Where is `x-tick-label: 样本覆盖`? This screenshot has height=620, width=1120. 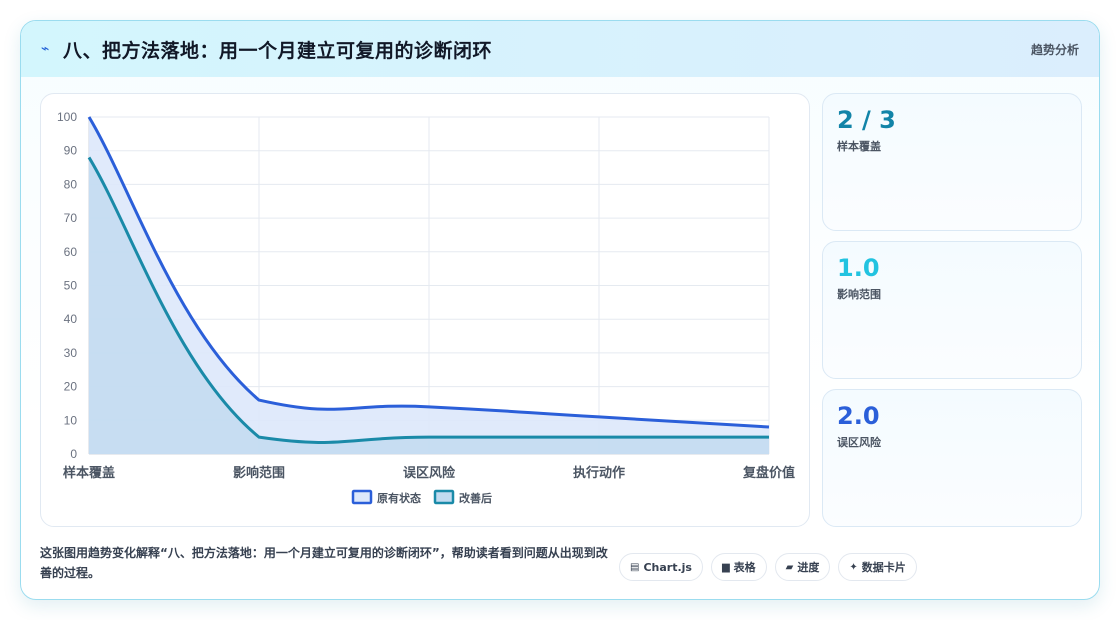 x-tick-label: 样本覆盖 is located at coordinates (89, 473).